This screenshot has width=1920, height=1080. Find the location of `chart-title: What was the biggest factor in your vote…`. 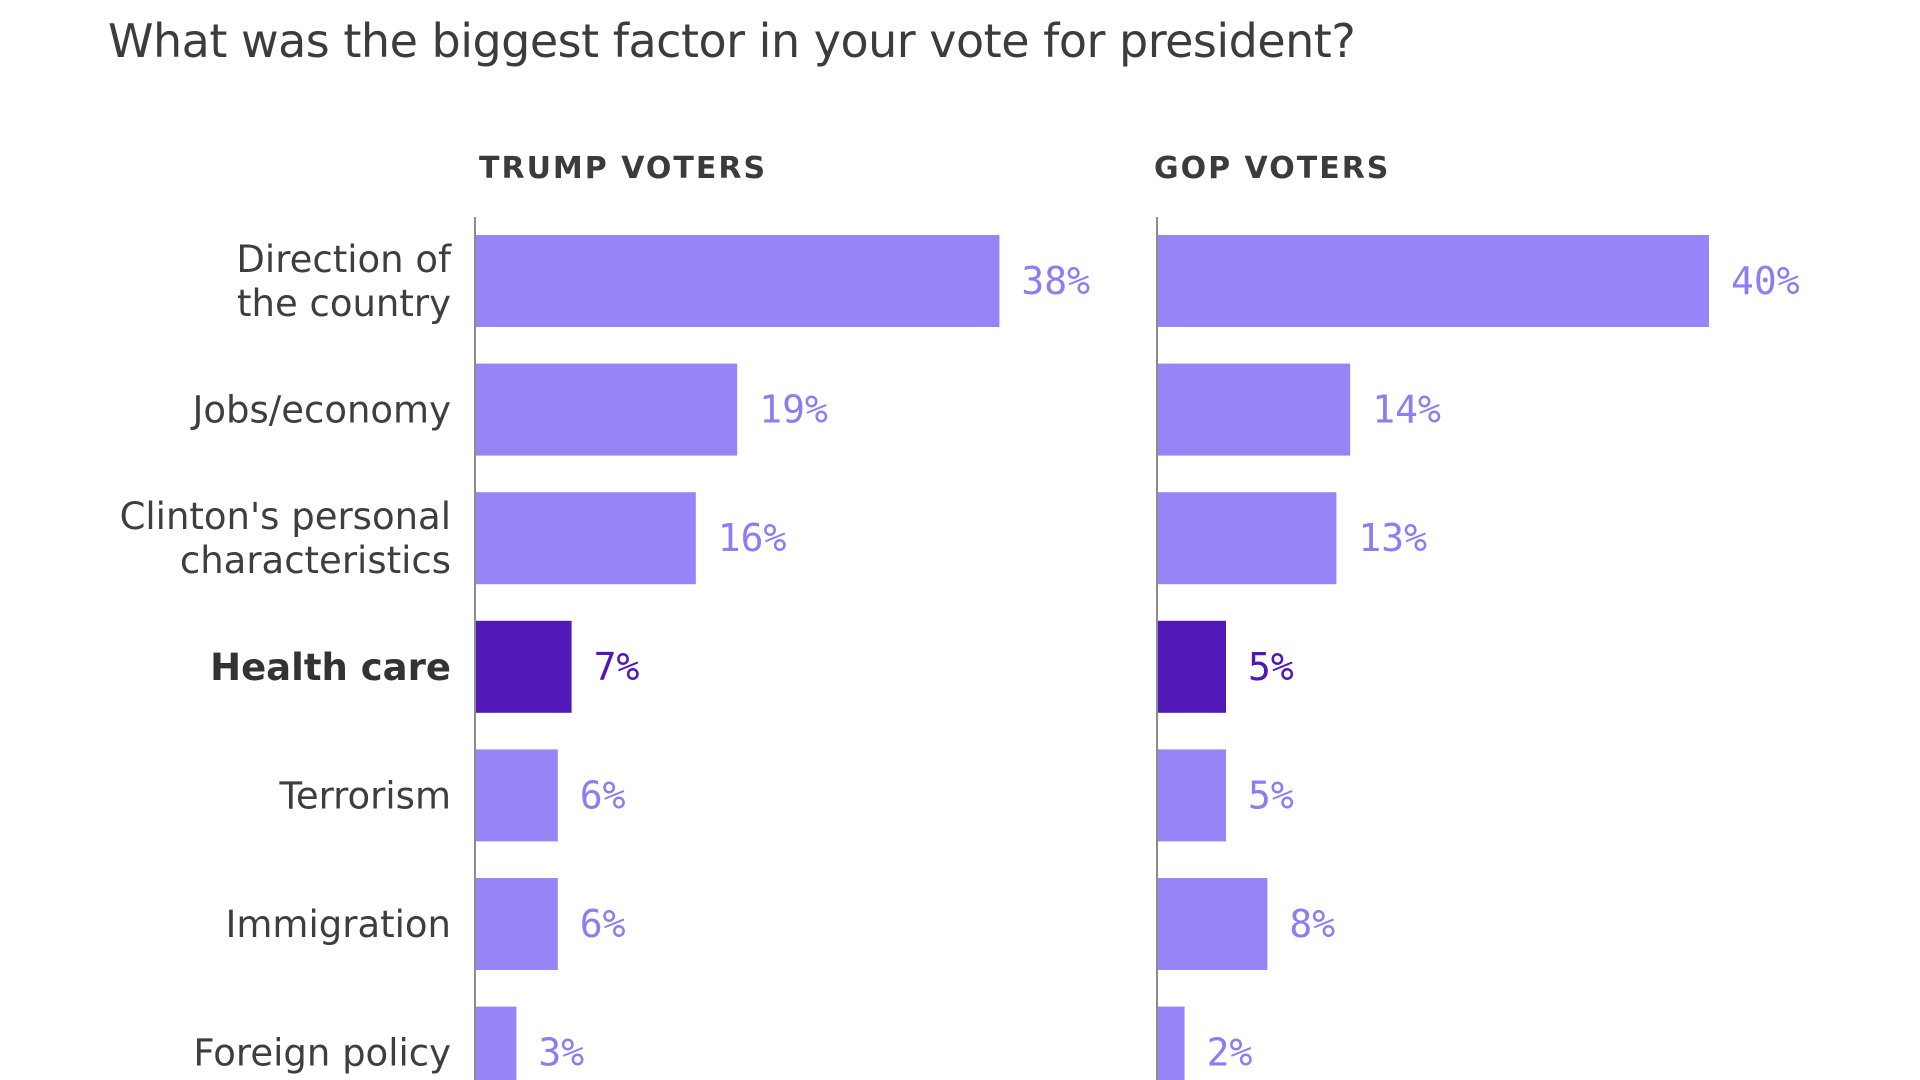

chart-title: What was the biggest factor in your vote… is located at coordinates (732, 41).